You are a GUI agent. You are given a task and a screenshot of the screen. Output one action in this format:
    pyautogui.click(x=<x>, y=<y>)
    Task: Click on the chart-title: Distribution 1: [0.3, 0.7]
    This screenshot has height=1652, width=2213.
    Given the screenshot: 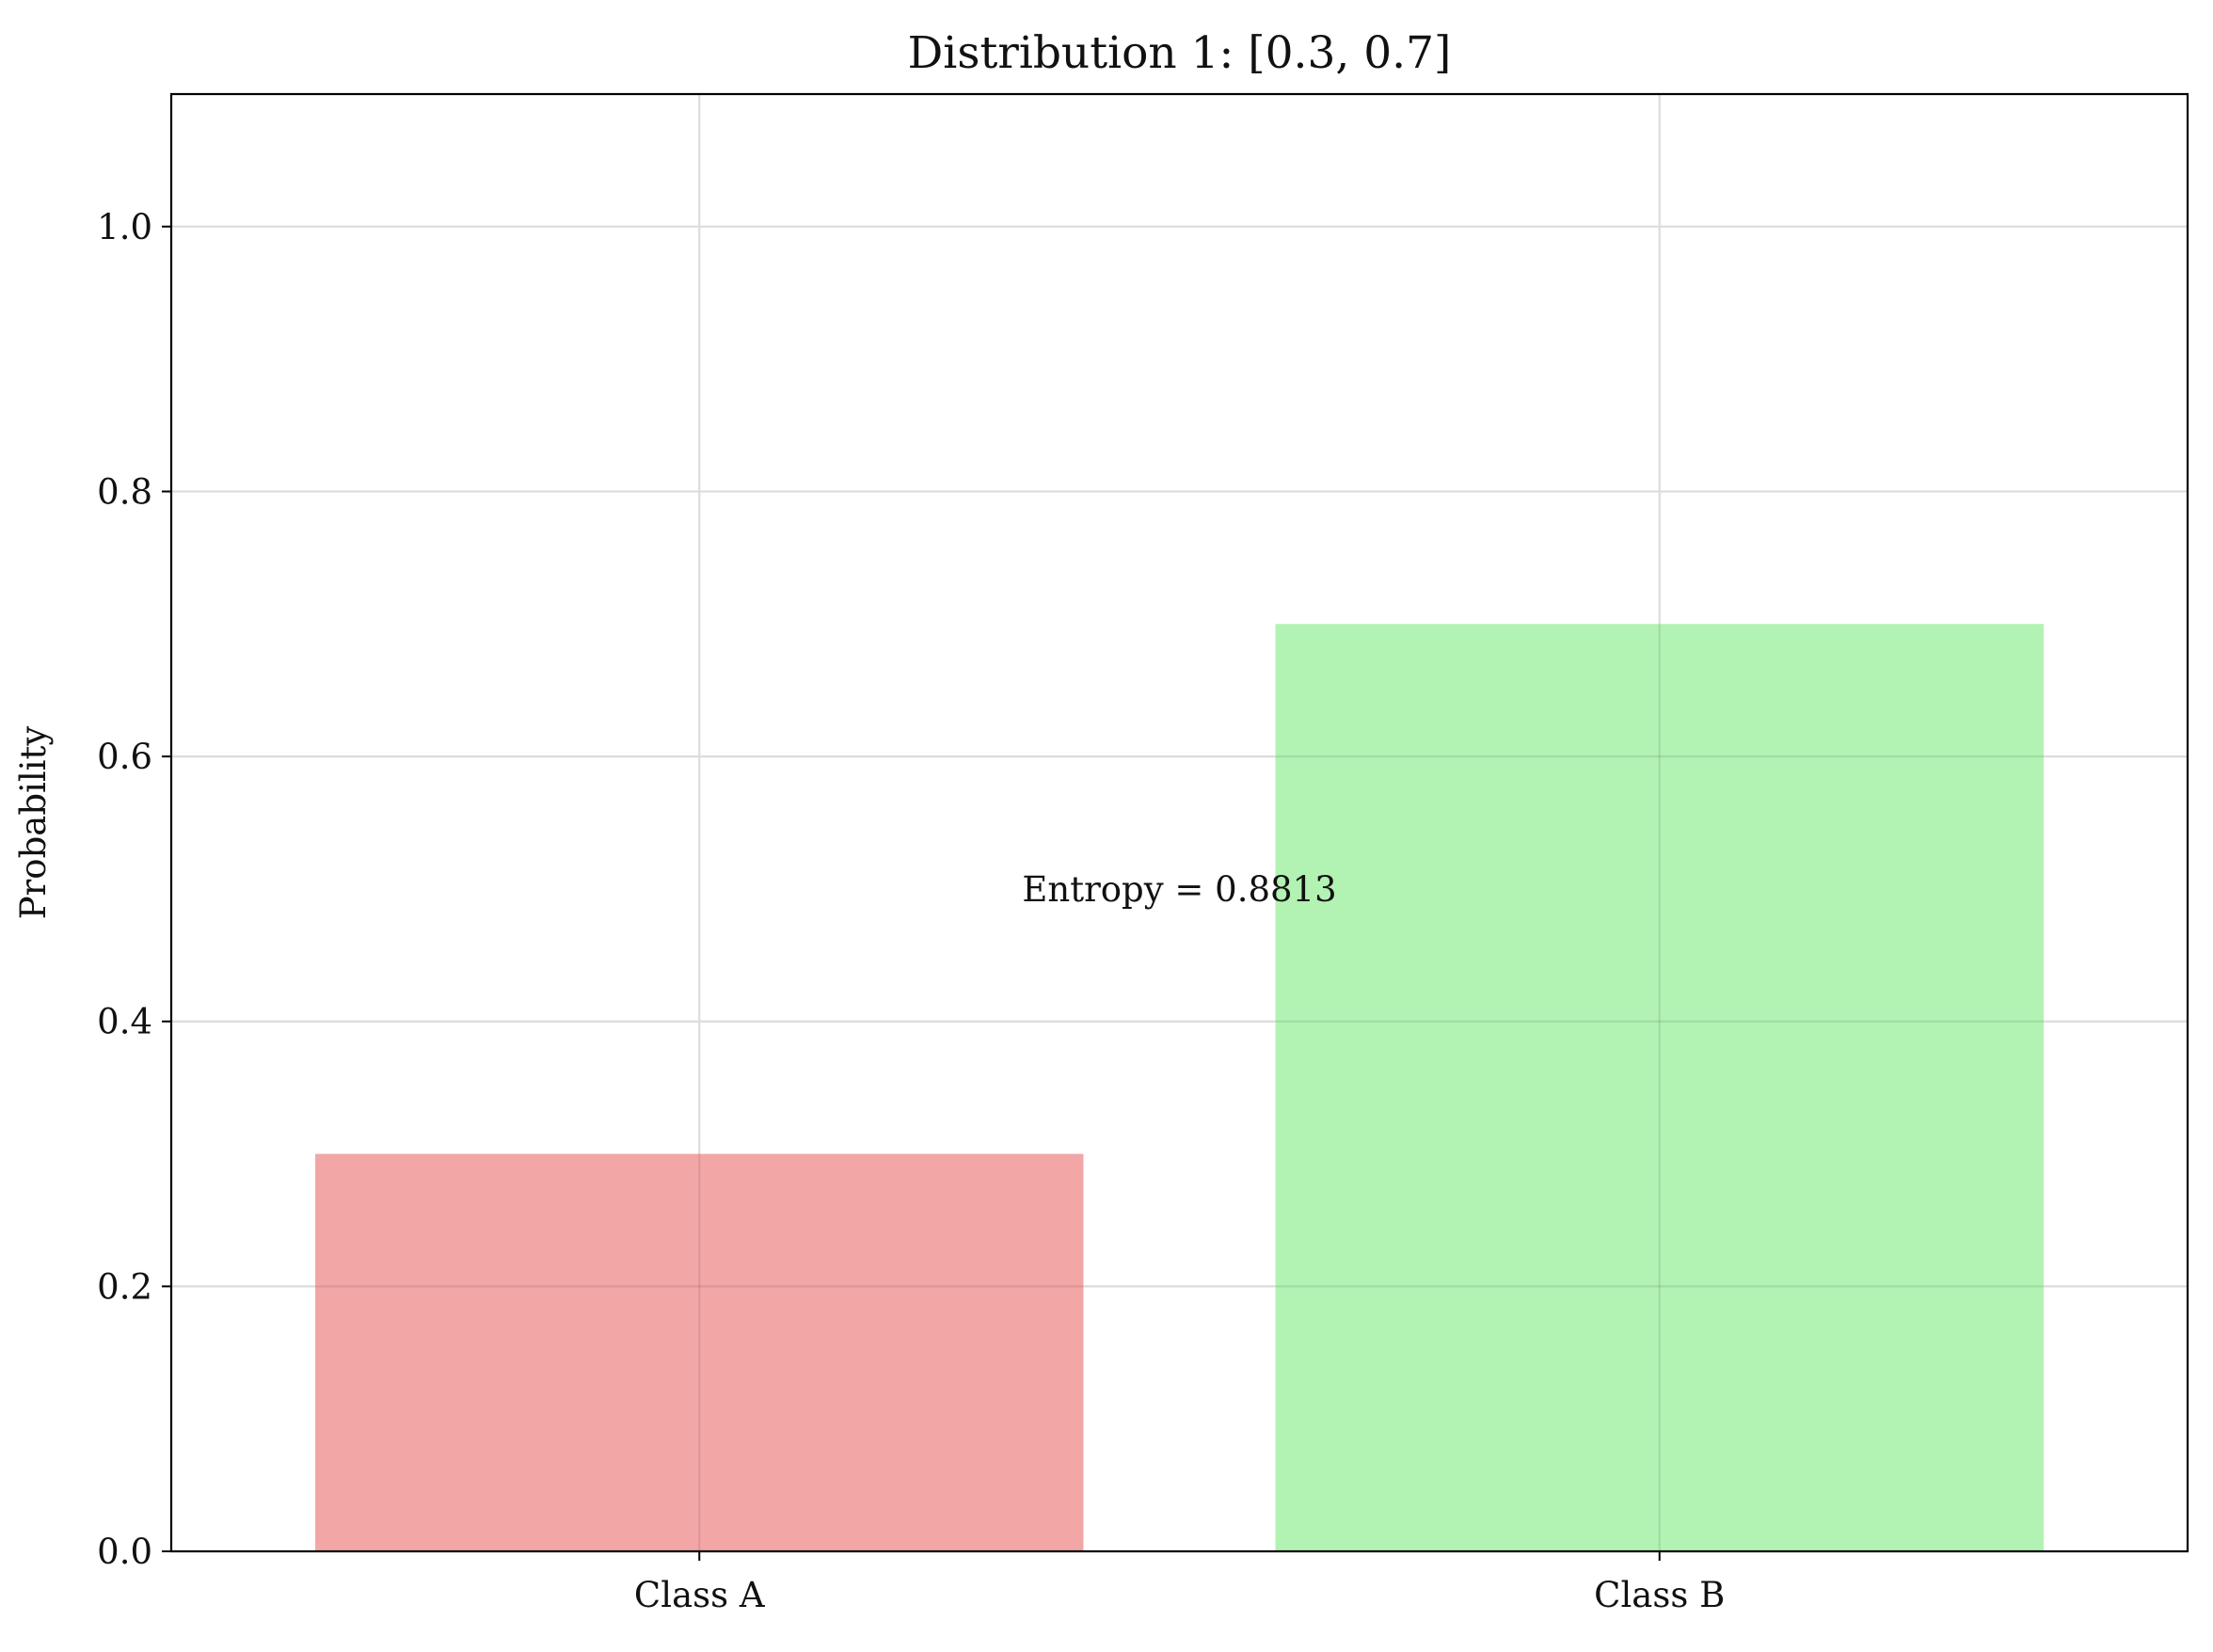 What is the action you would take?
    pyautogui.click(x=1180, y=53)
    